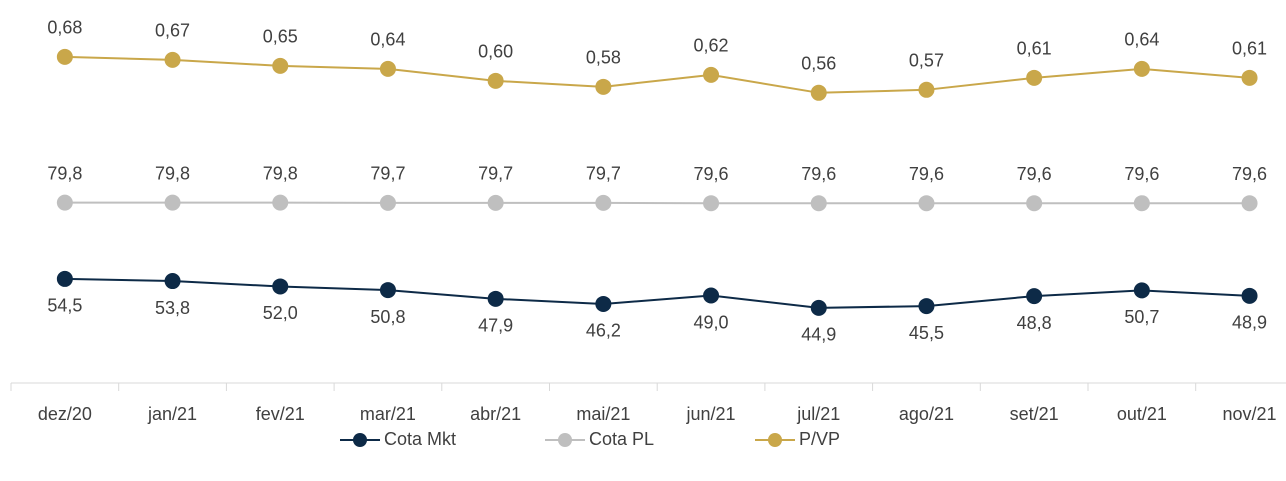  I want to click on x-tick-label: mai/21, so click(603, 414).